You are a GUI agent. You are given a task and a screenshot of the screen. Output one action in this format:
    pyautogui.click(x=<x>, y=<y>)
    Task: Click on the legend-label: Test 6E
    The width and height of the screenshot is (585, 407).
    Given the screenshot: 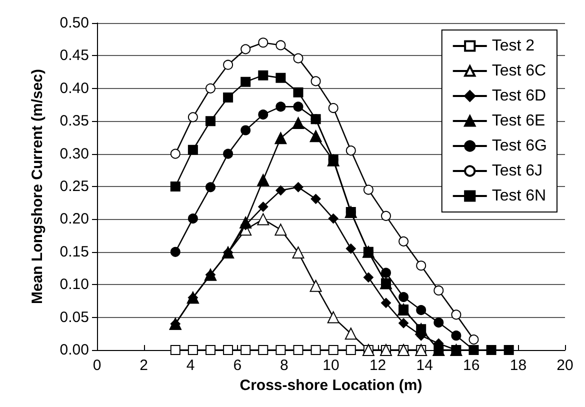 What is the action you would take?
    pyautogui.click(x=519, y=121)
    